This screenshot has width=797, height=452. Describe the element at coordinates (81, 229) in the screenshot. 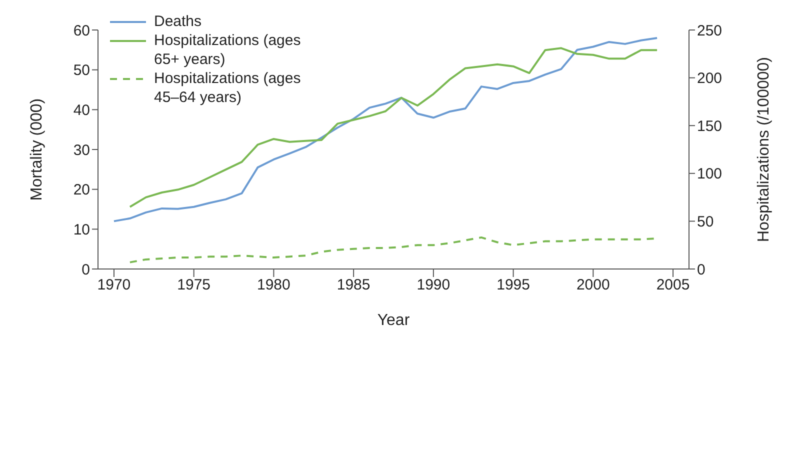

I see `y-tick-label: 10` at that location.